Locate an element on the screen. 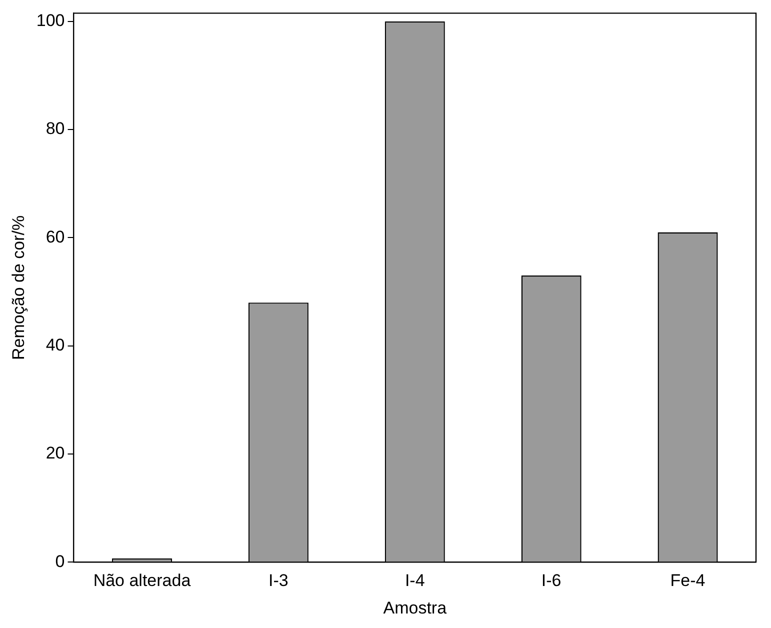 The height and width of the screenshot is (628, 771). y-tick-label: 0 is located at coordinates (60, 561).